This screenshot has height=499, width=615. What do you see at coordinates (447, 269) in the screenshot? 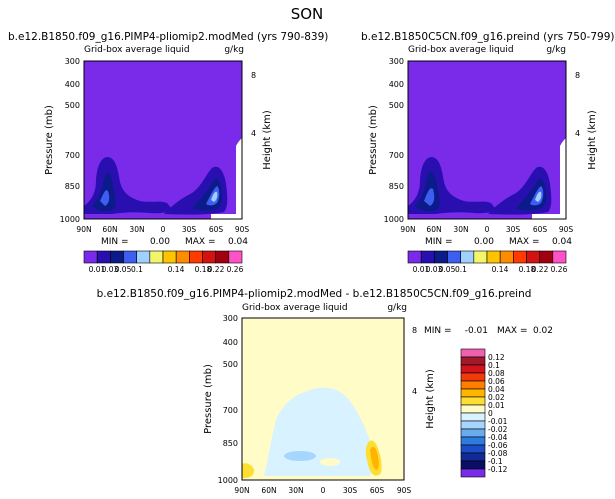
I see `panel-2-cbar-label-2: 0.05` at bounding box center [447, 269].